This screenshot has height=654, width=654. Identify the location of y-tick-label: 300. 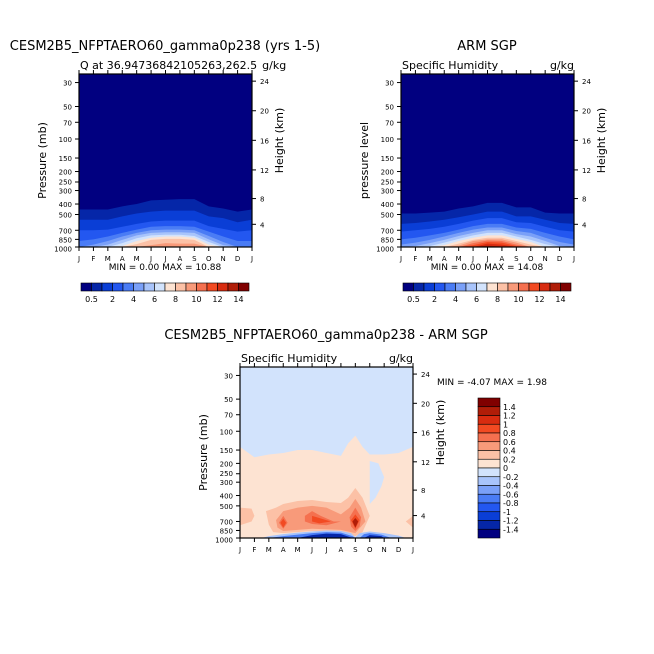
(226, 483).